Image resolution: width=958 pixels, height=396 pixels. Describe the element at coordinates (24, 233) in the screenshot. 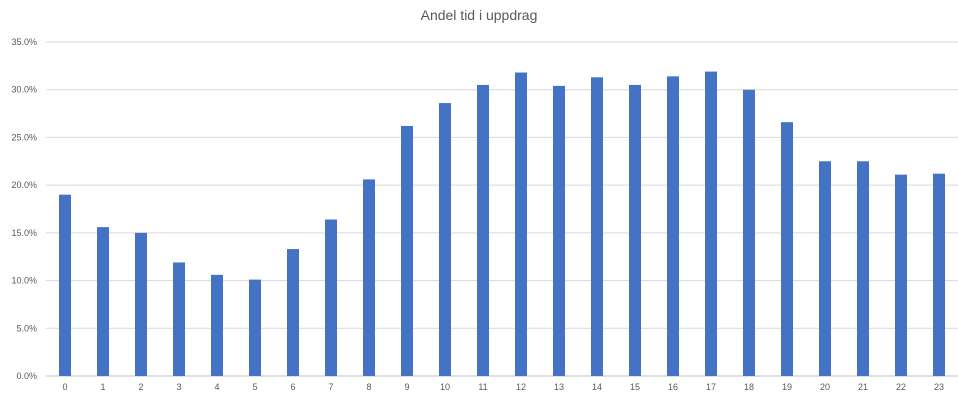

I see `y-tick-label: 15.0%` at that location.